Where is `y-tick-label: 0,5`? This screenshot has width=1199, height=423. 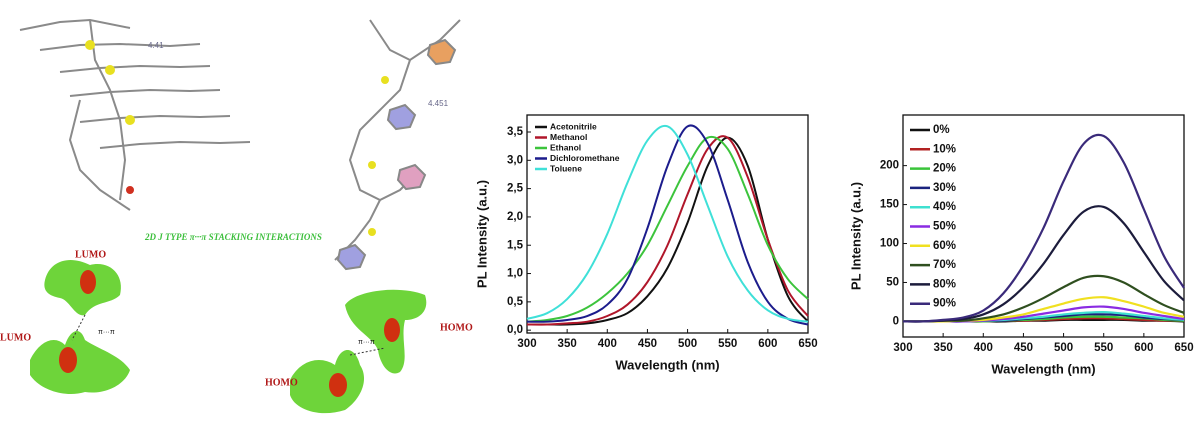
y-tick-label: 0,5 is located at coordinates (515, 302).